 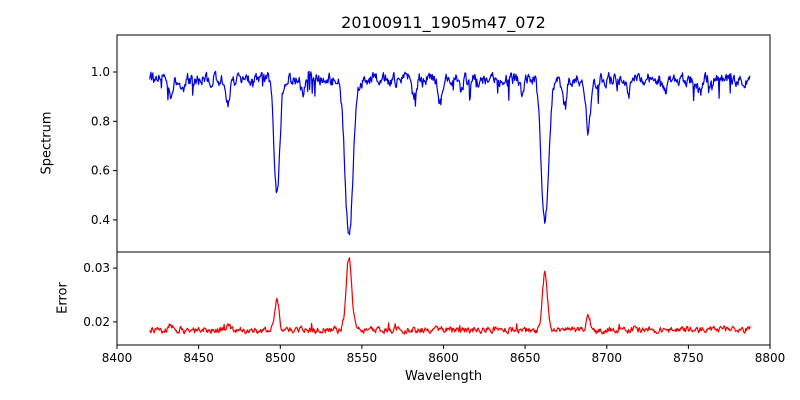 What do you see at coordinates (280, 358) in the screenshot?
I see `svg-text: 8500` at bounding box center [280, 358].